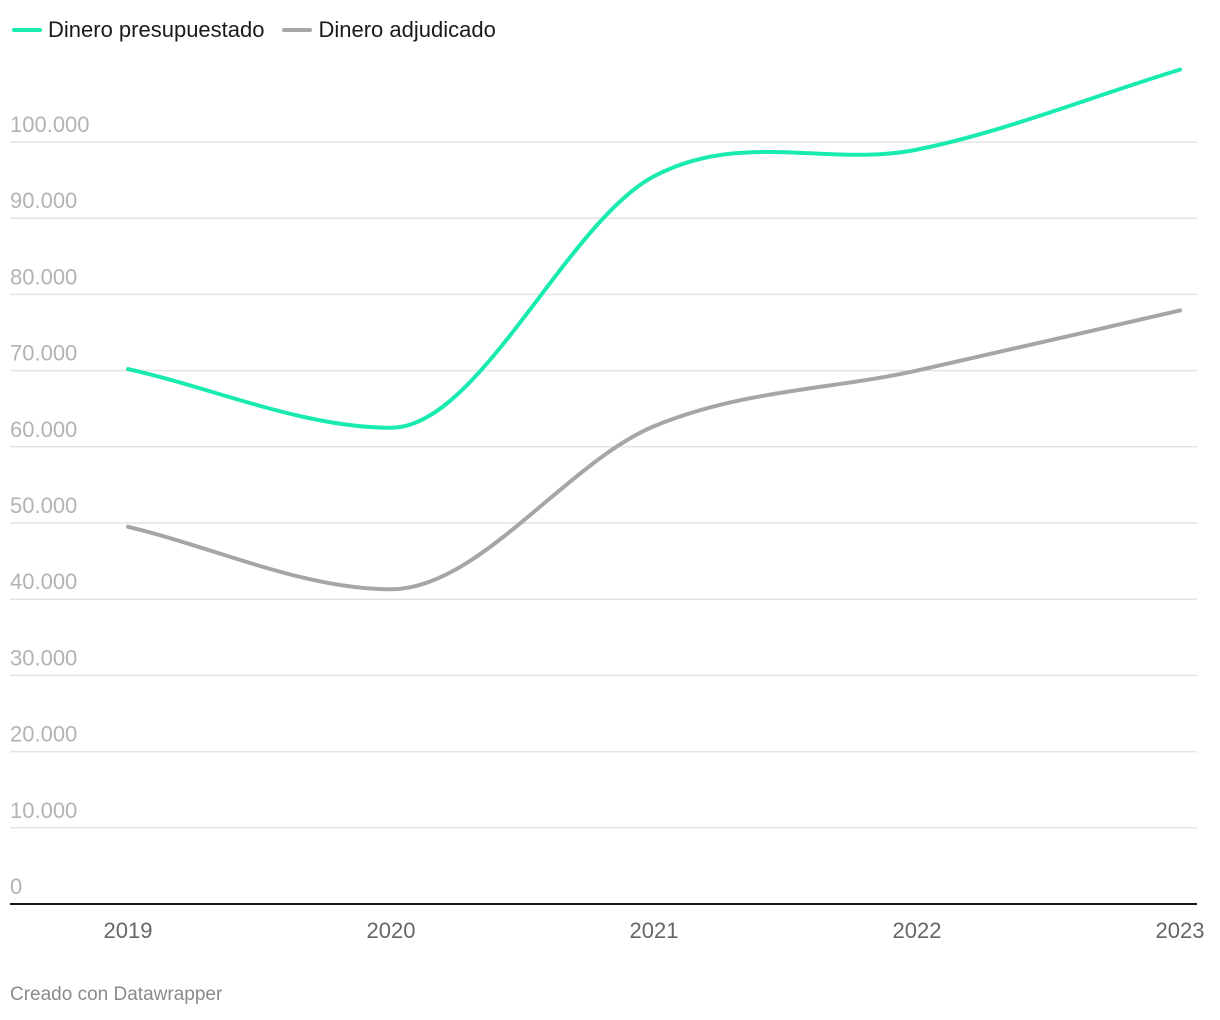 The height and width of the screenshot is (1020, 1220). I want to click on y-tick-label: 80.000, so click(43, 276).